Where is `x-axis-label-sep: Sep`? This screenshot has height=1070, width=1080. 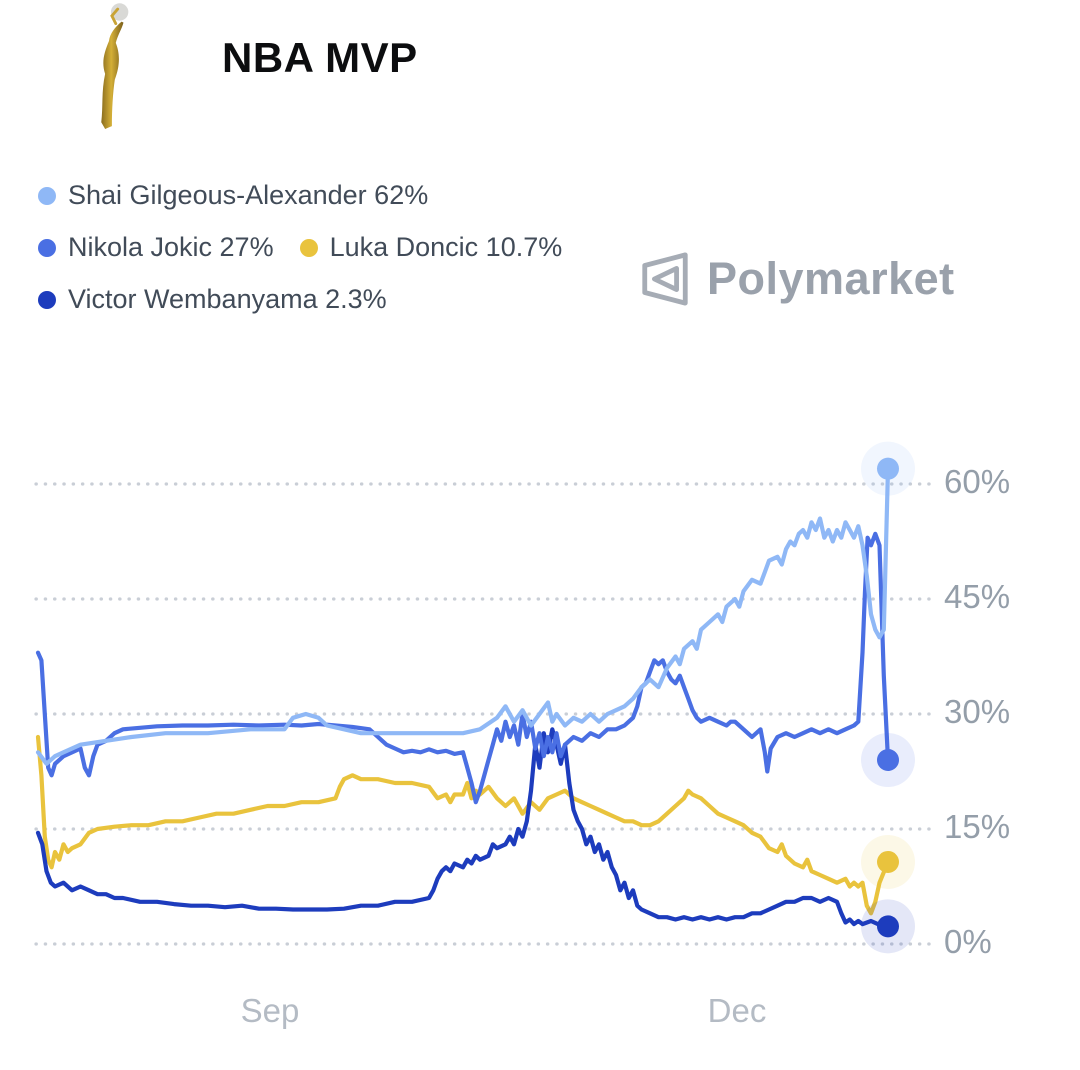 x-axis-label-sep: Sep is located at coordinates (270, 1010).